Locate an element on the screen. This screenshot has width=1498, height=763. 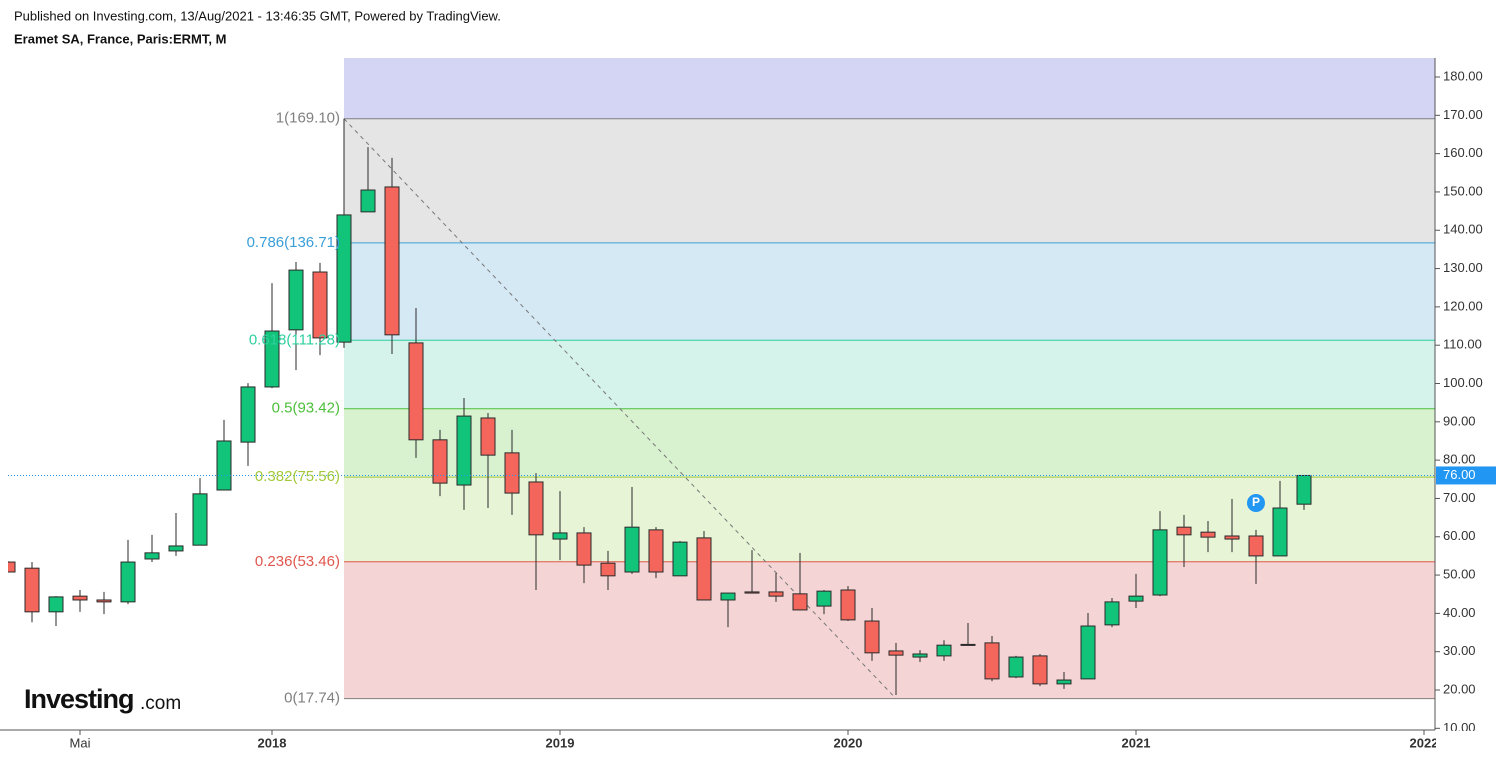
y-tick-label: 150.00 is located at coordinates (1463, 190).